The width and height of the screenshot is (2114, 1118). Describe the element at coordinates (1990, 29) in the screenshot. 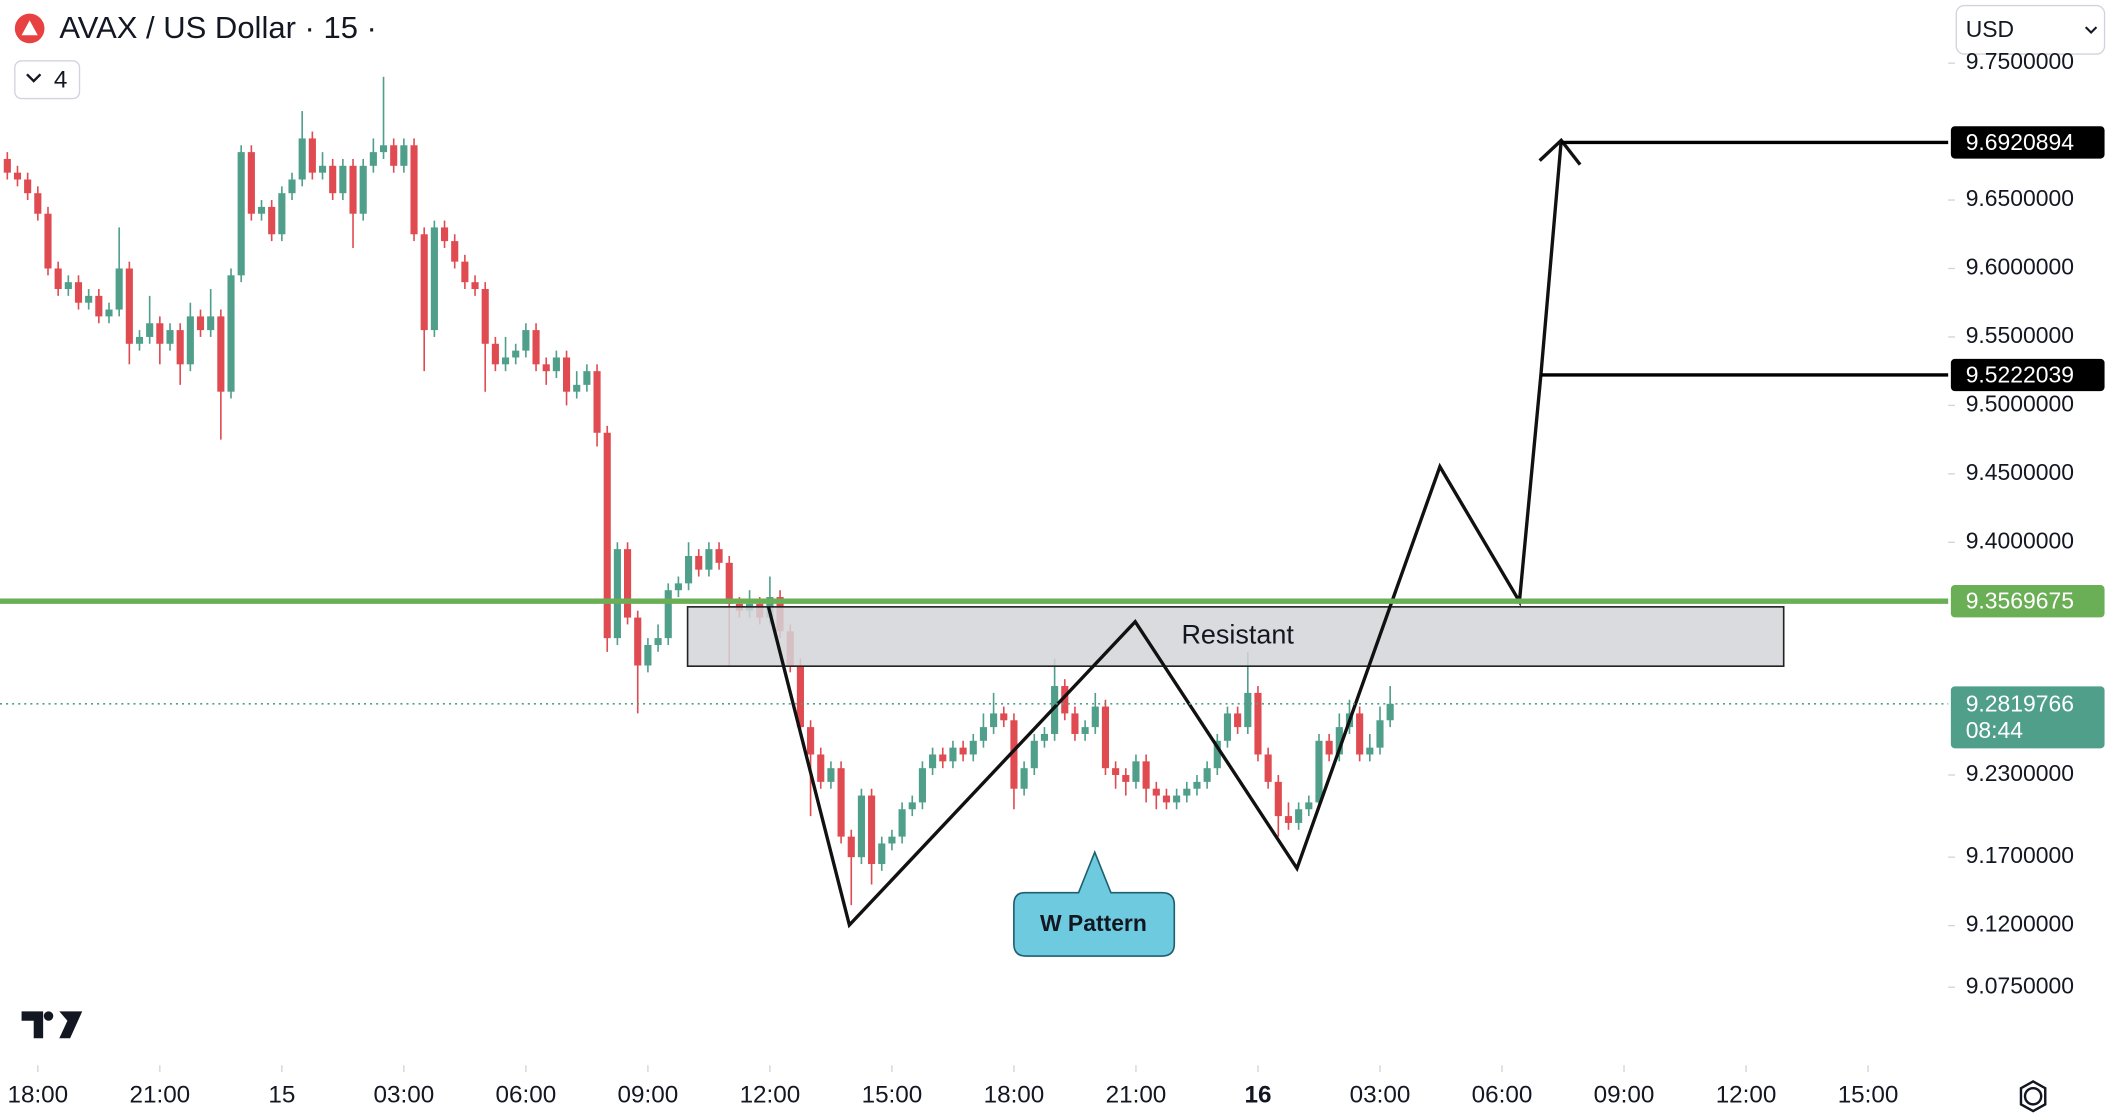

I see `currency: USD` at that location.